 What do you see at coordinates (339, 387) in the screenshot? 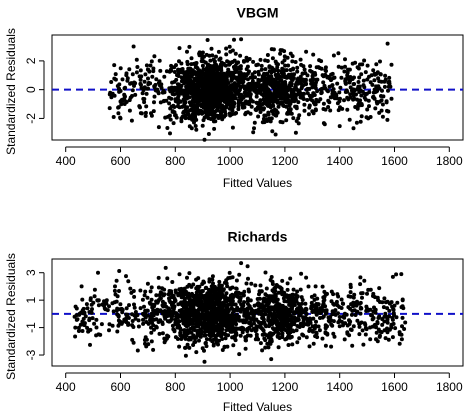
I see `x-tick-label: 1400` at bounding box center [339, 387].